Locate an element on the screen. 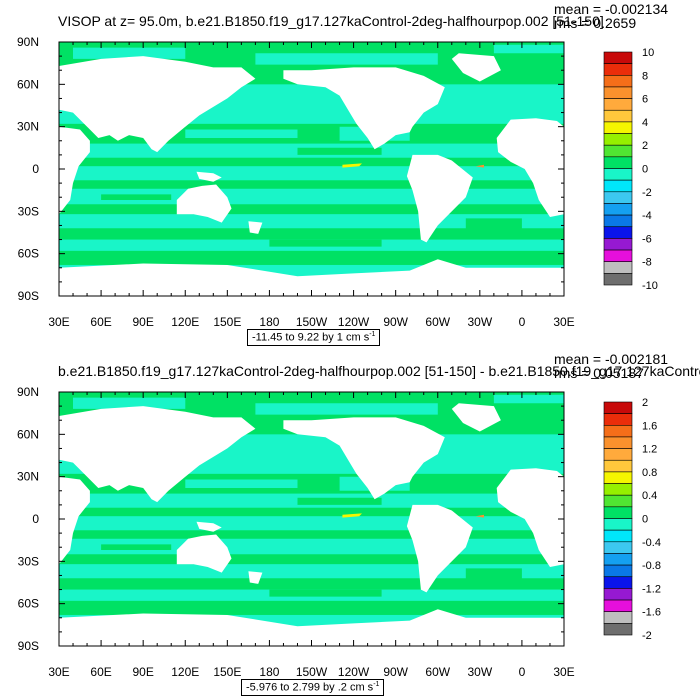  colorbar-label: -1.6 is located at coordinates (651, 613).